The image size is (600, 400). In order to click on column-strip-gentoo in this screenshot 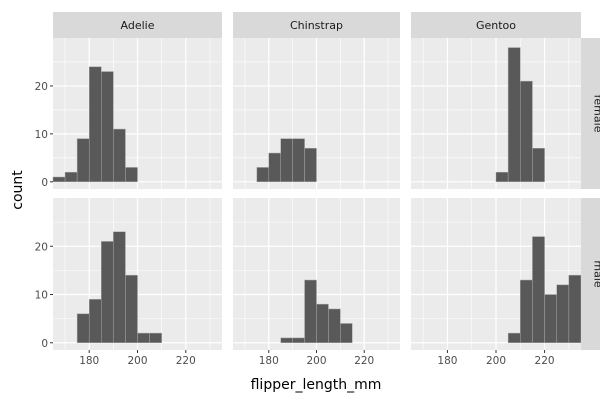, I will do `click(496, 25)`.